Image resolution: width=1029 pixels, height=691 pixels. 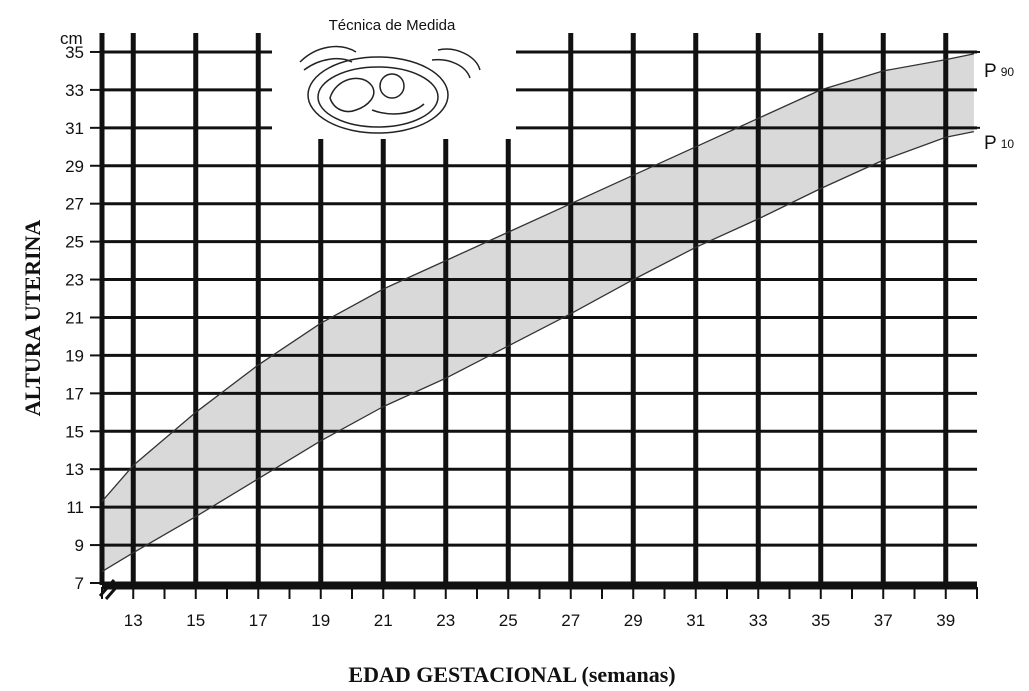 I want to click on y-axis-title: ALTURA UTERINA, so click(x=32, y=318).